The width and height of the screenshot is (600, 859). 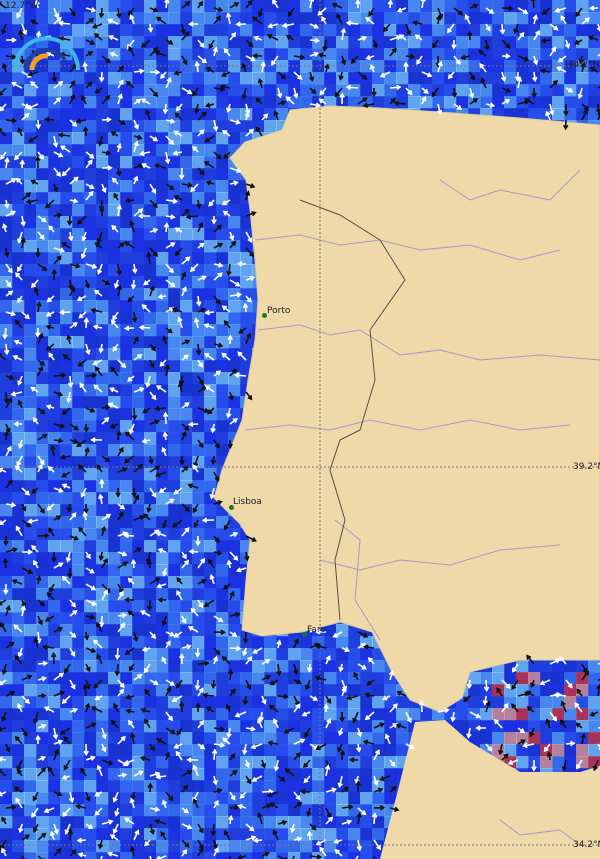 I want to click on city-label-faro: Faro, so click(x=316, y=630).